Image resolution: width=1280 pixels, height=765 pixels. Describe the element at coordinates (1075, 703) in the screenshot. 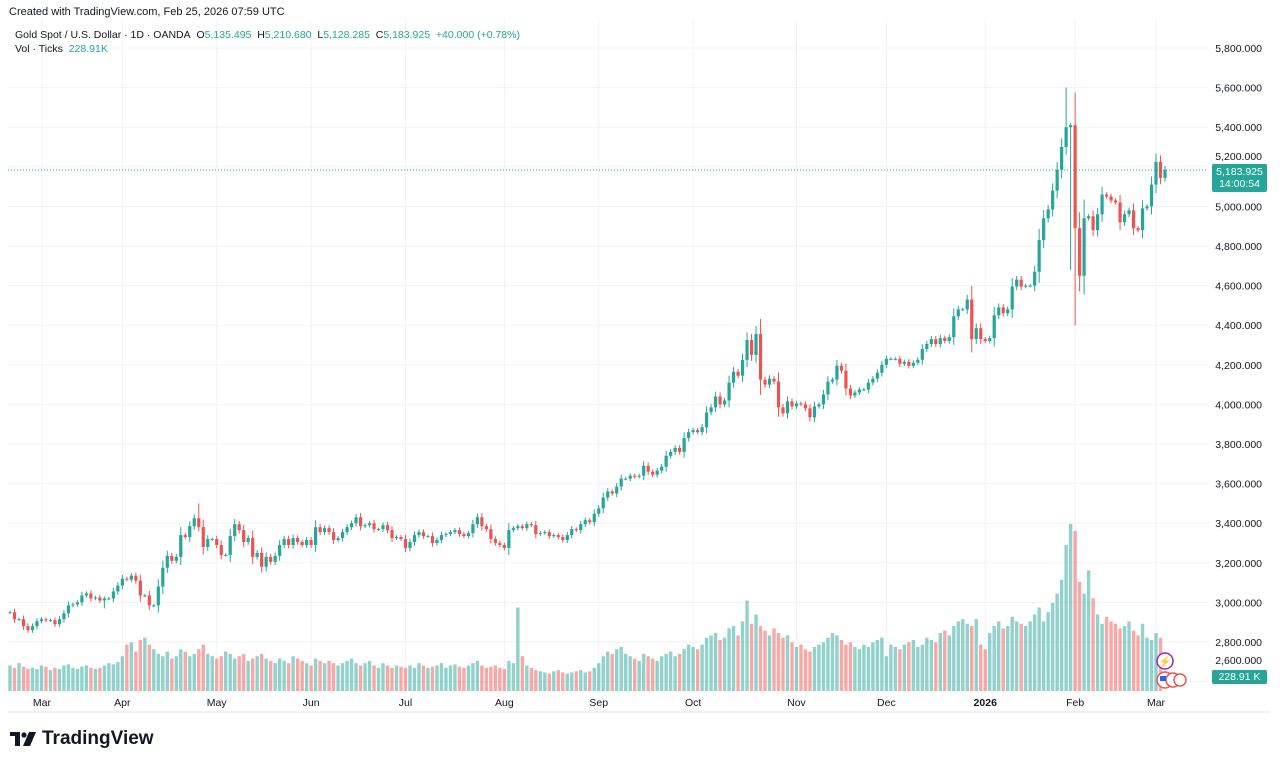

I see `time-tick-label: Feb` at that location.